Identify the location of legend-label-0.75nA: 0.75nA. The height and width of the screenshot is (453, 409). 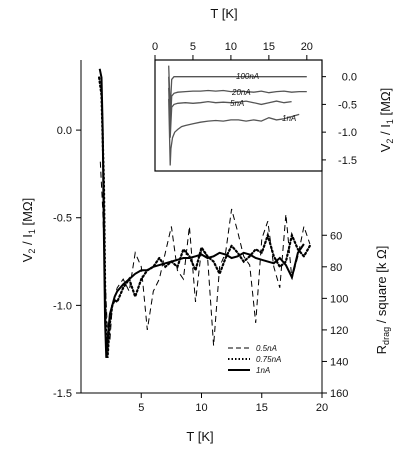
(268, 359).